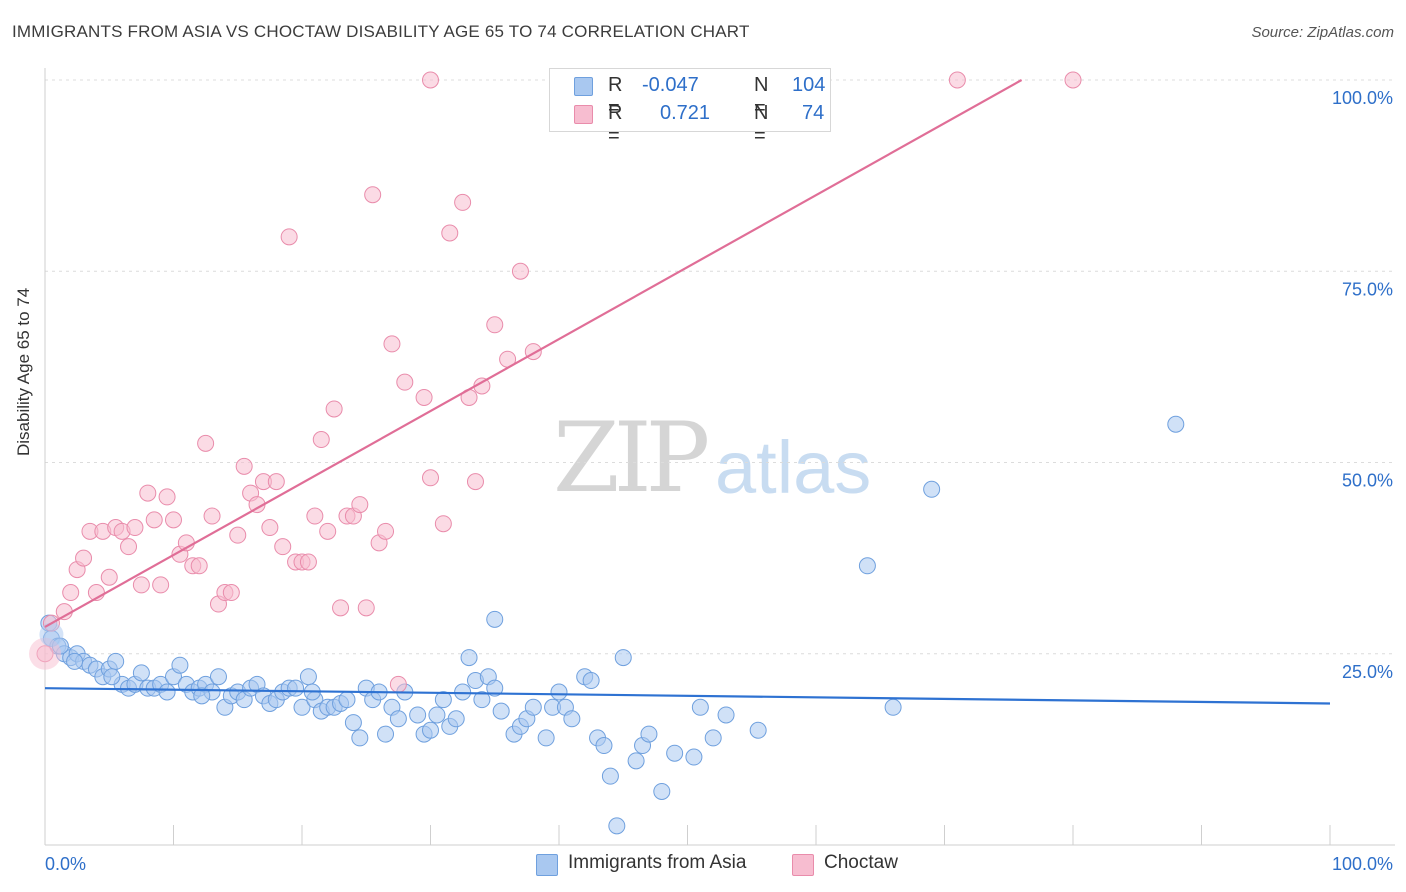 Image resolution: width=1406 pixels, height=892 pixels. What do you see at coordinates (583, 114) in the screenshot?
I see `legend-swatch-choctaw` at bounding box center [583, 114].